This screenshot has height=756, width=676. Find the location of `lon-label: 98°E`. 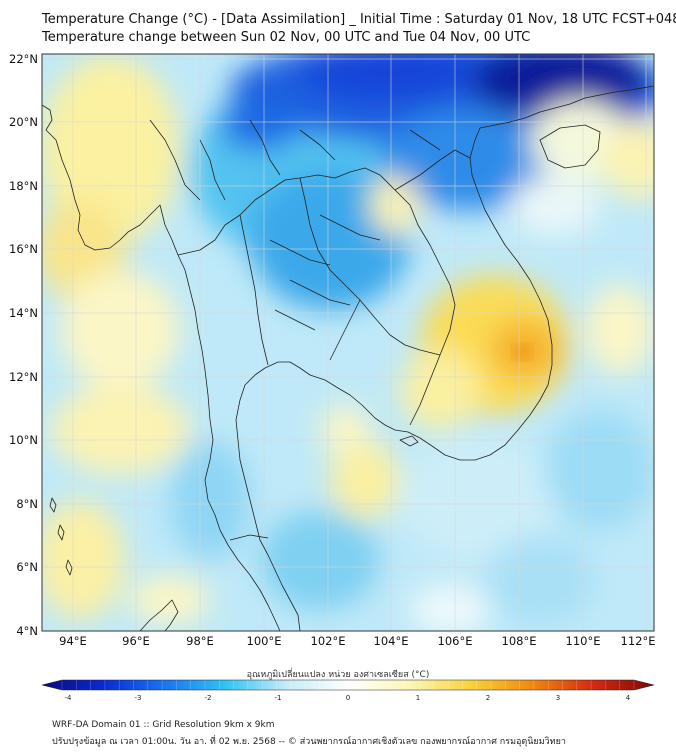

lon-label: 98°E is located at coordinates (200, 641).